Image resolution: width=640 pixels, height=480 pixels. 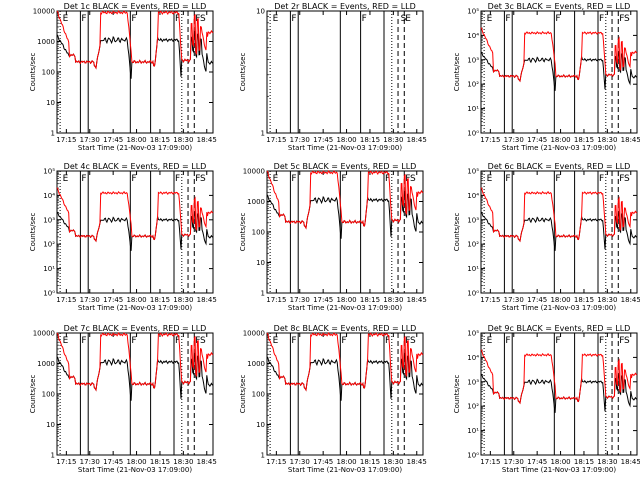 I want to click on panel-title: Det 6c BLACK = Events, RED = LLD, so click(x=559, y=166).